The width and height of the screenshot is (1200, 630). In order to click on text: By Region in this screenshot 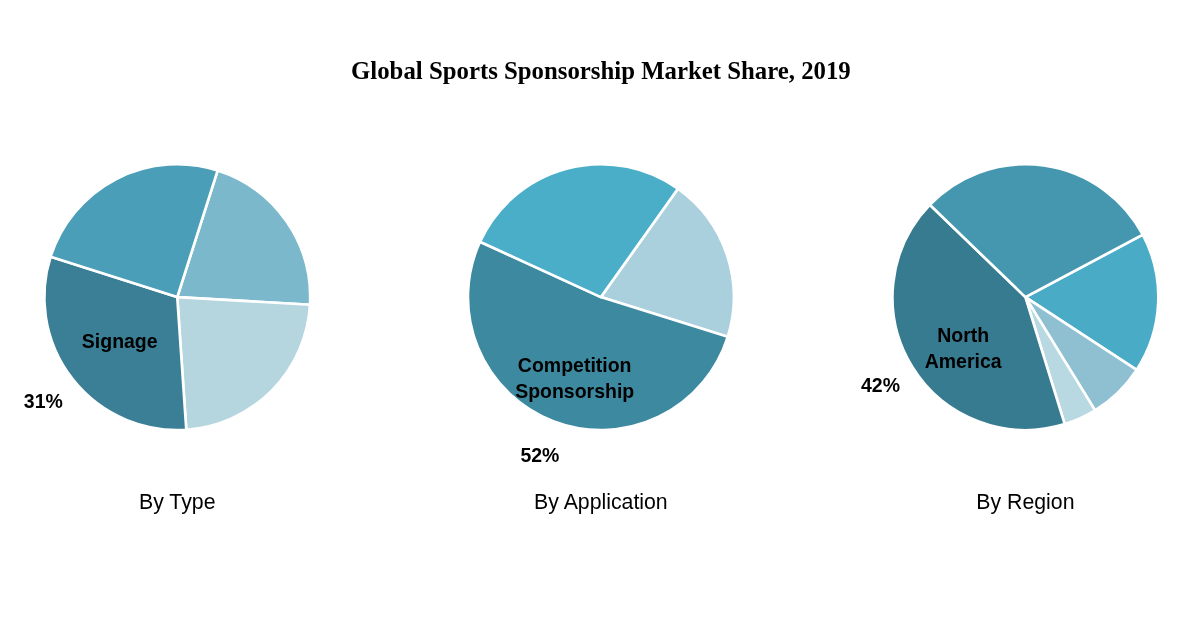, I will do `click(1025, 501)`.